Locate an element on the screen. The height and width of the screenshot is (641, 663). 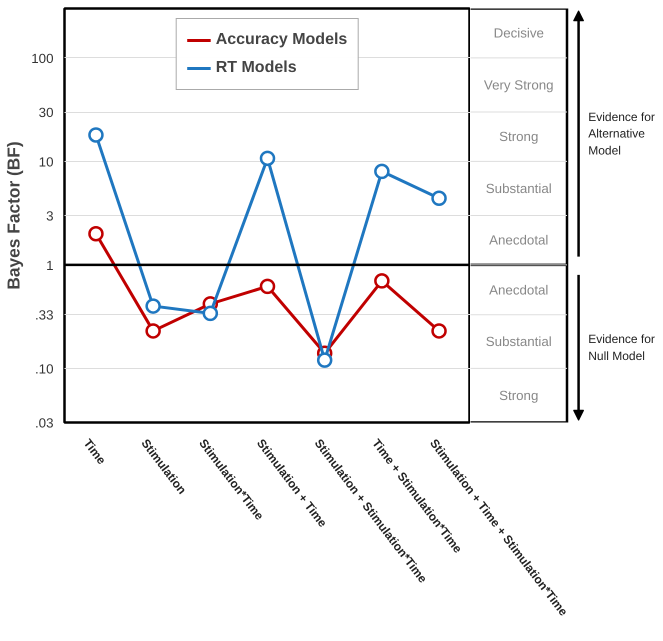
text: Very Strong is located at coordinates (519, 84).